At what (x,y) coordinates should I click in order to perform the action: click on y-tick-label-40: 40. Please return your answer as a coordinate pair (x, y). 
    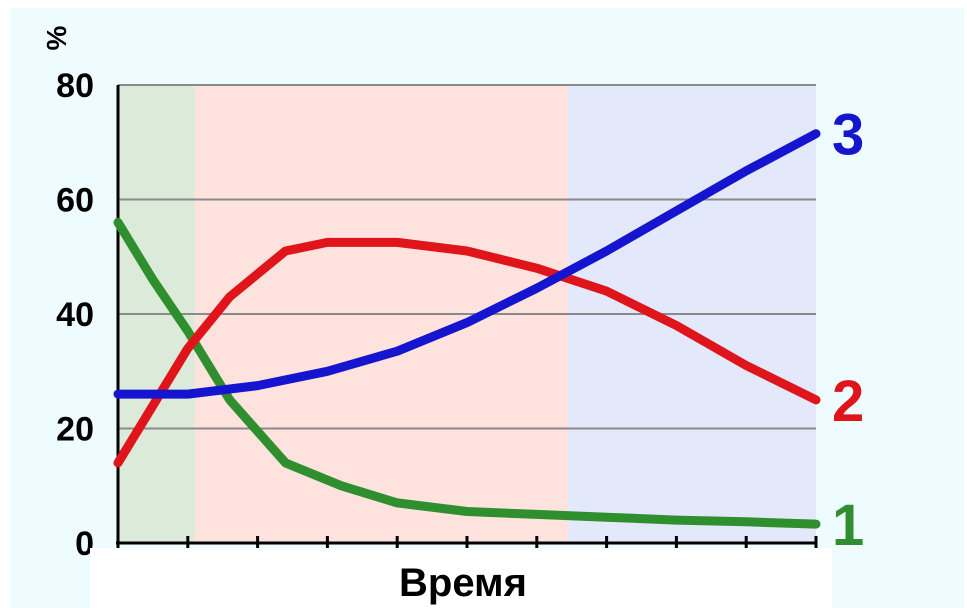
    Looking at the image, I should click on (75, 315).